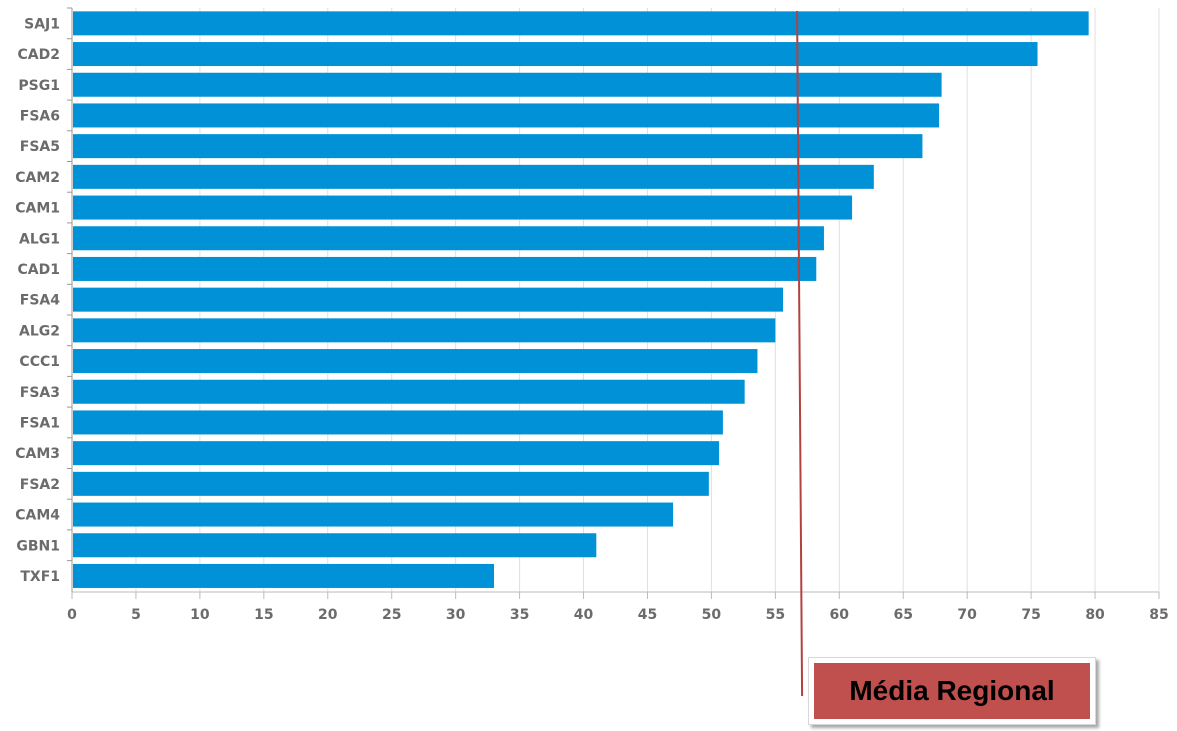 Image resolution: width=1177 pixels, height=731 pixels. What do you see at coordinates (40, 147) in the screenshot?
I see `category-label: FSA5` at bounding box center [40, 147].